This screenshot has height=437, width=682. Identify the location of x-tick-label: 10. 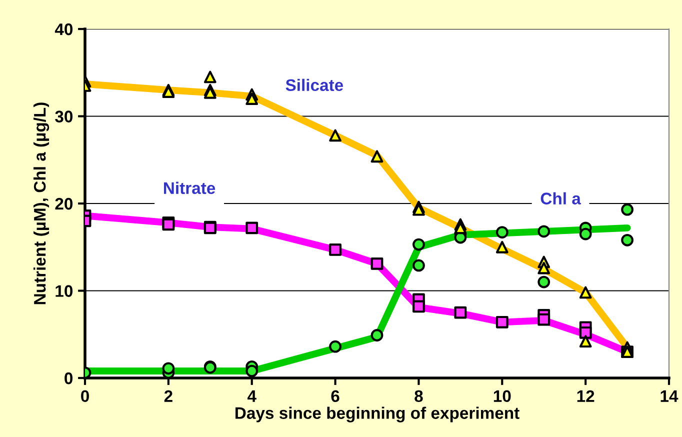
(502, 396).